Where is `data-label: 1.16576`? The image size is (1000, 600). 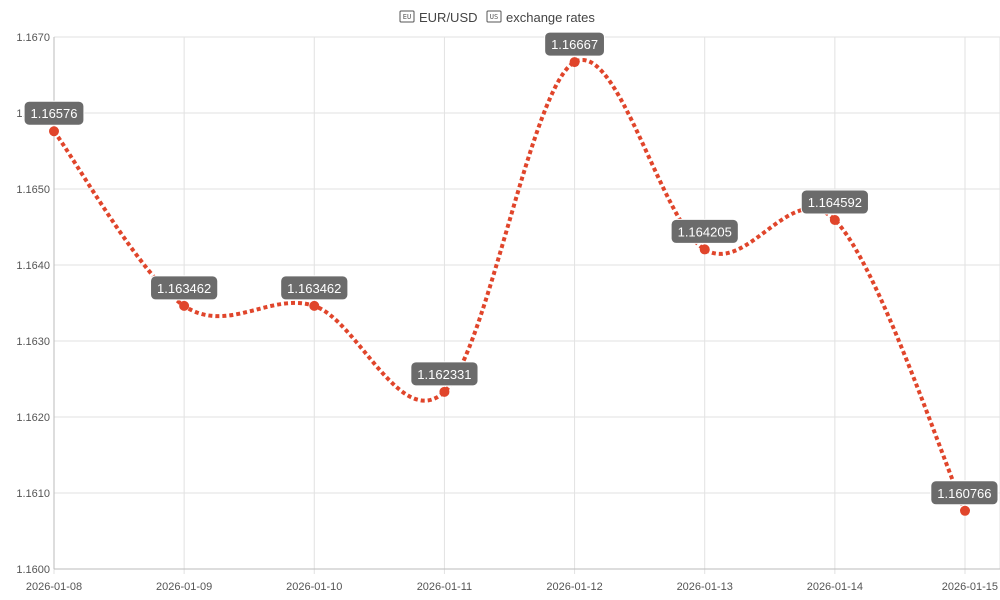 data-label: 1.16576 is located at coordinates (54, 113).